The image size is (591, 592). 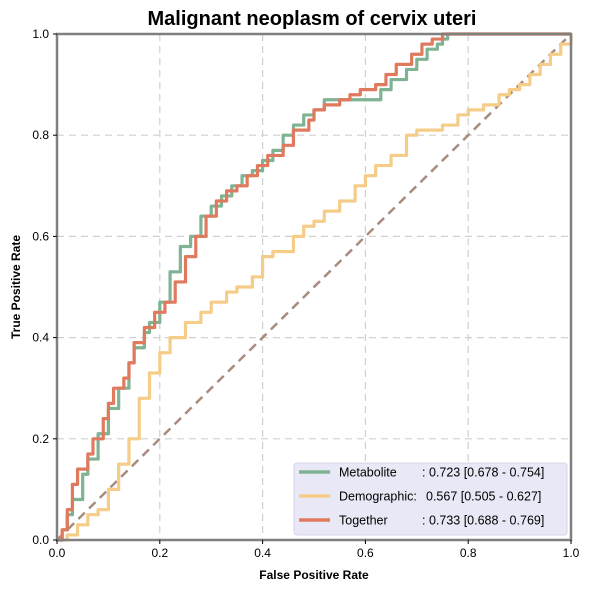 What do you see at coordinates (16, 287) in the screenshot?
I see `y-axis-label: True Positive Rate` at bounding box center [16, 287].